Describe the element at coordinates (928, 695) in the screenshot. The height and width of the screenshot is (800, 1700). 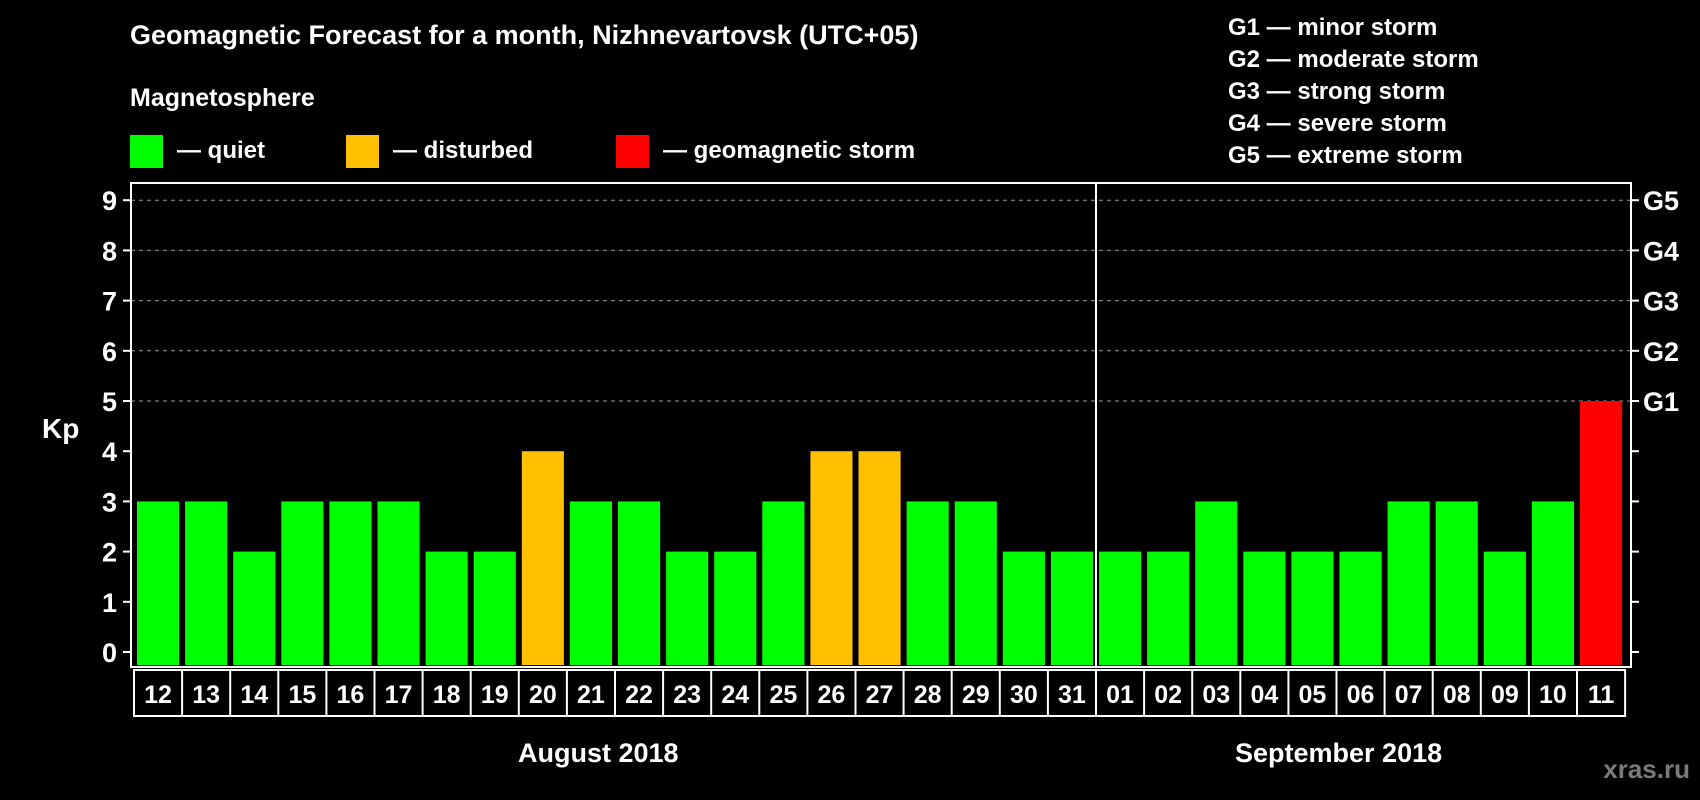
I see `day-label-28: 28` at that location.